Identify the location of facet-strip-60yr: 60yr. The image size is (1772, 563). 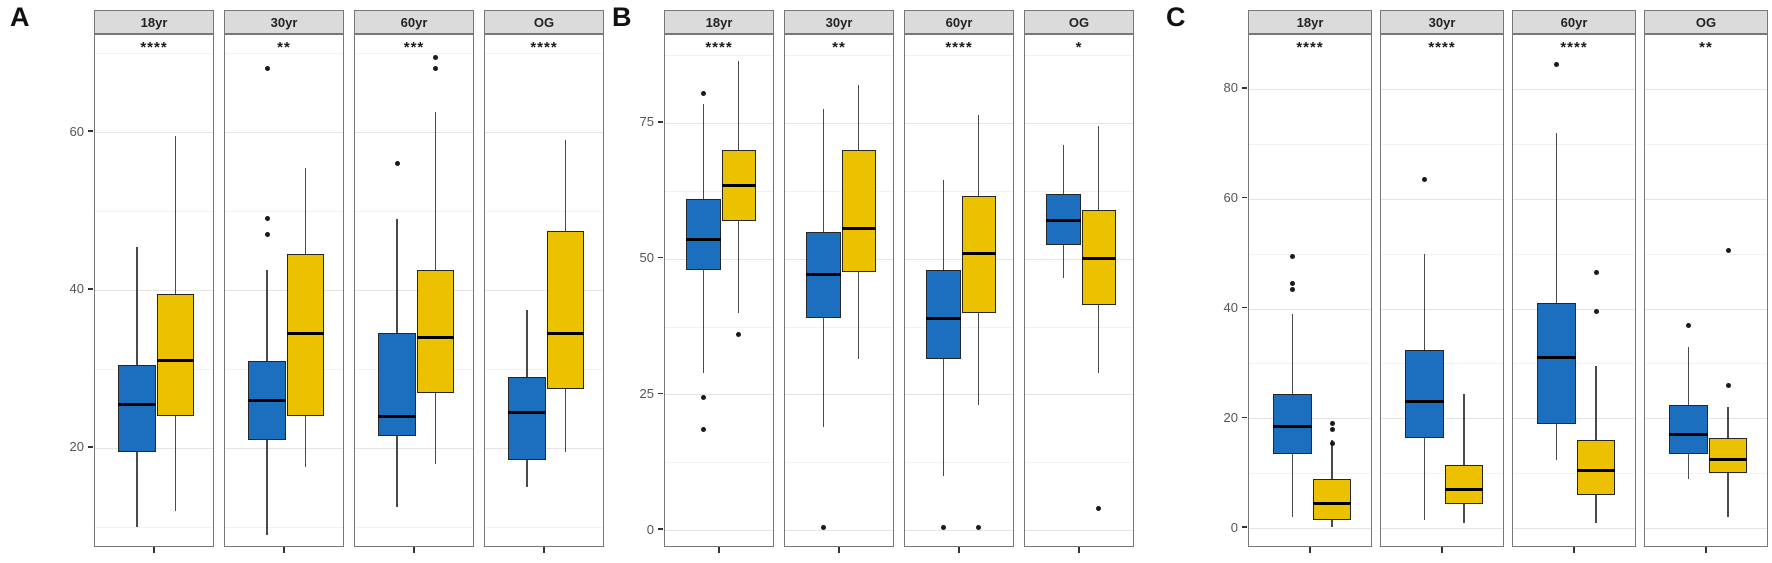
(414, 22).